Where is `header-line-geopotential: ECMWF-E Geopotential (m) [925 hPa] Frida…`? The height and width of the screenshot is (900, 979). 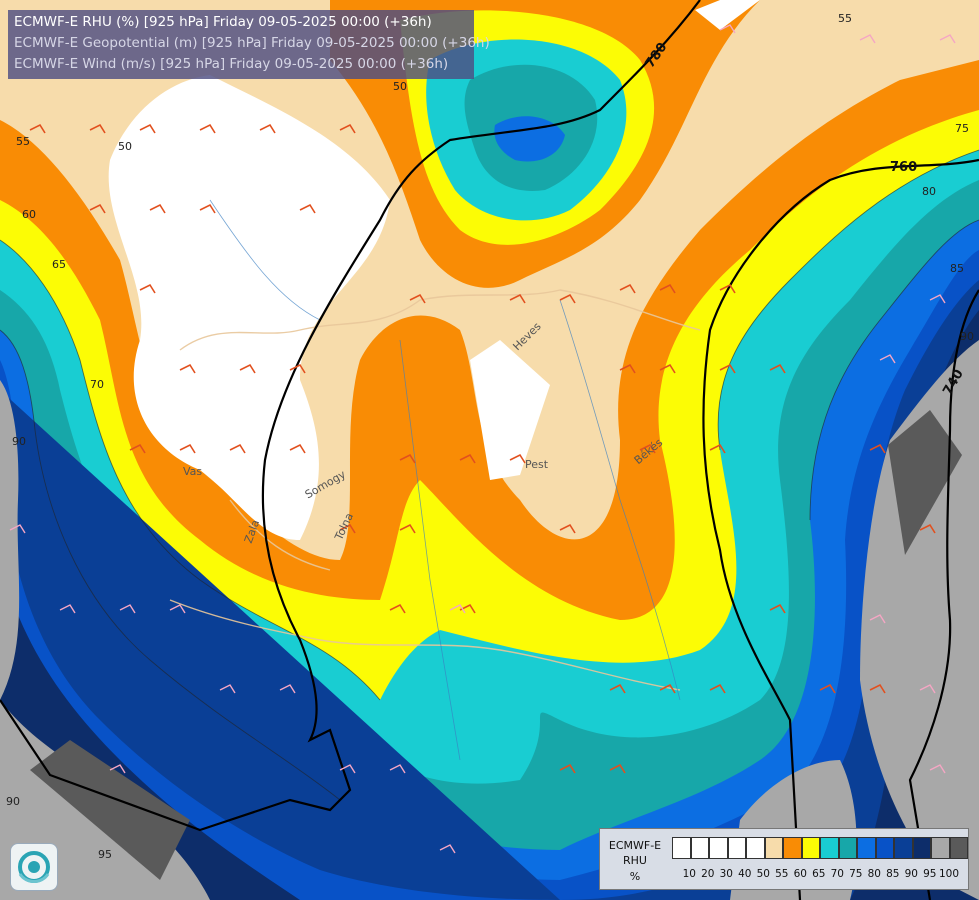
header-line-geopotential: ECMWF-E Geopotential (m) [925 hPa] Frida… is located at coordinates (252, 43).